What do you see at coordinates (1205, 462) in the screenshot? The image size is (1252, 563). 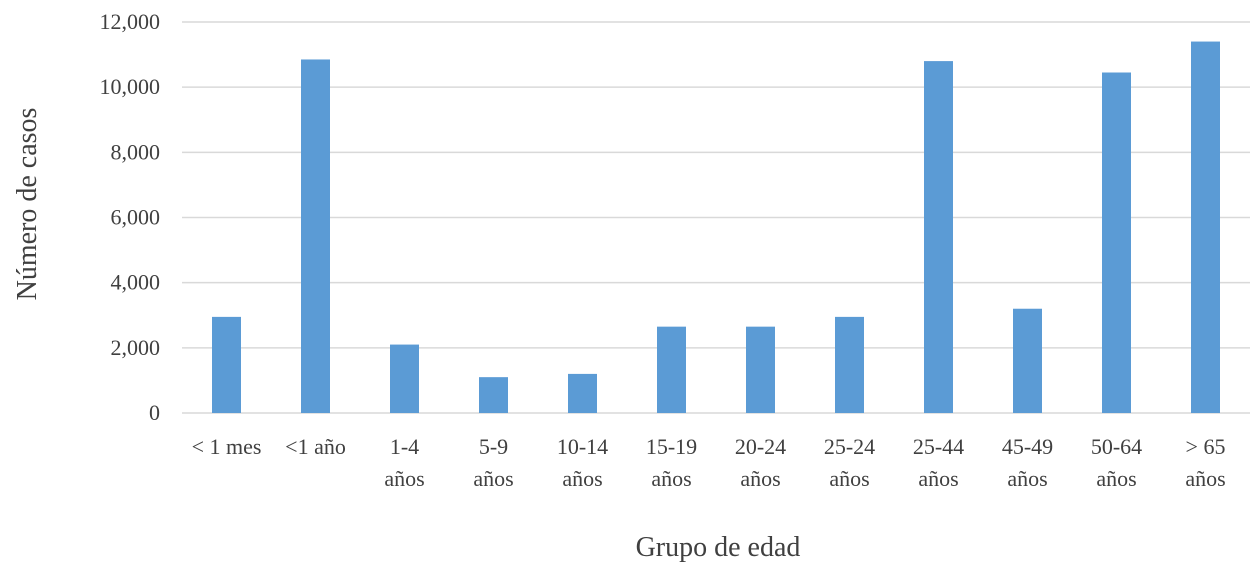 I see `x-category-label: > 65 años` at bounding box center [1205, 462].